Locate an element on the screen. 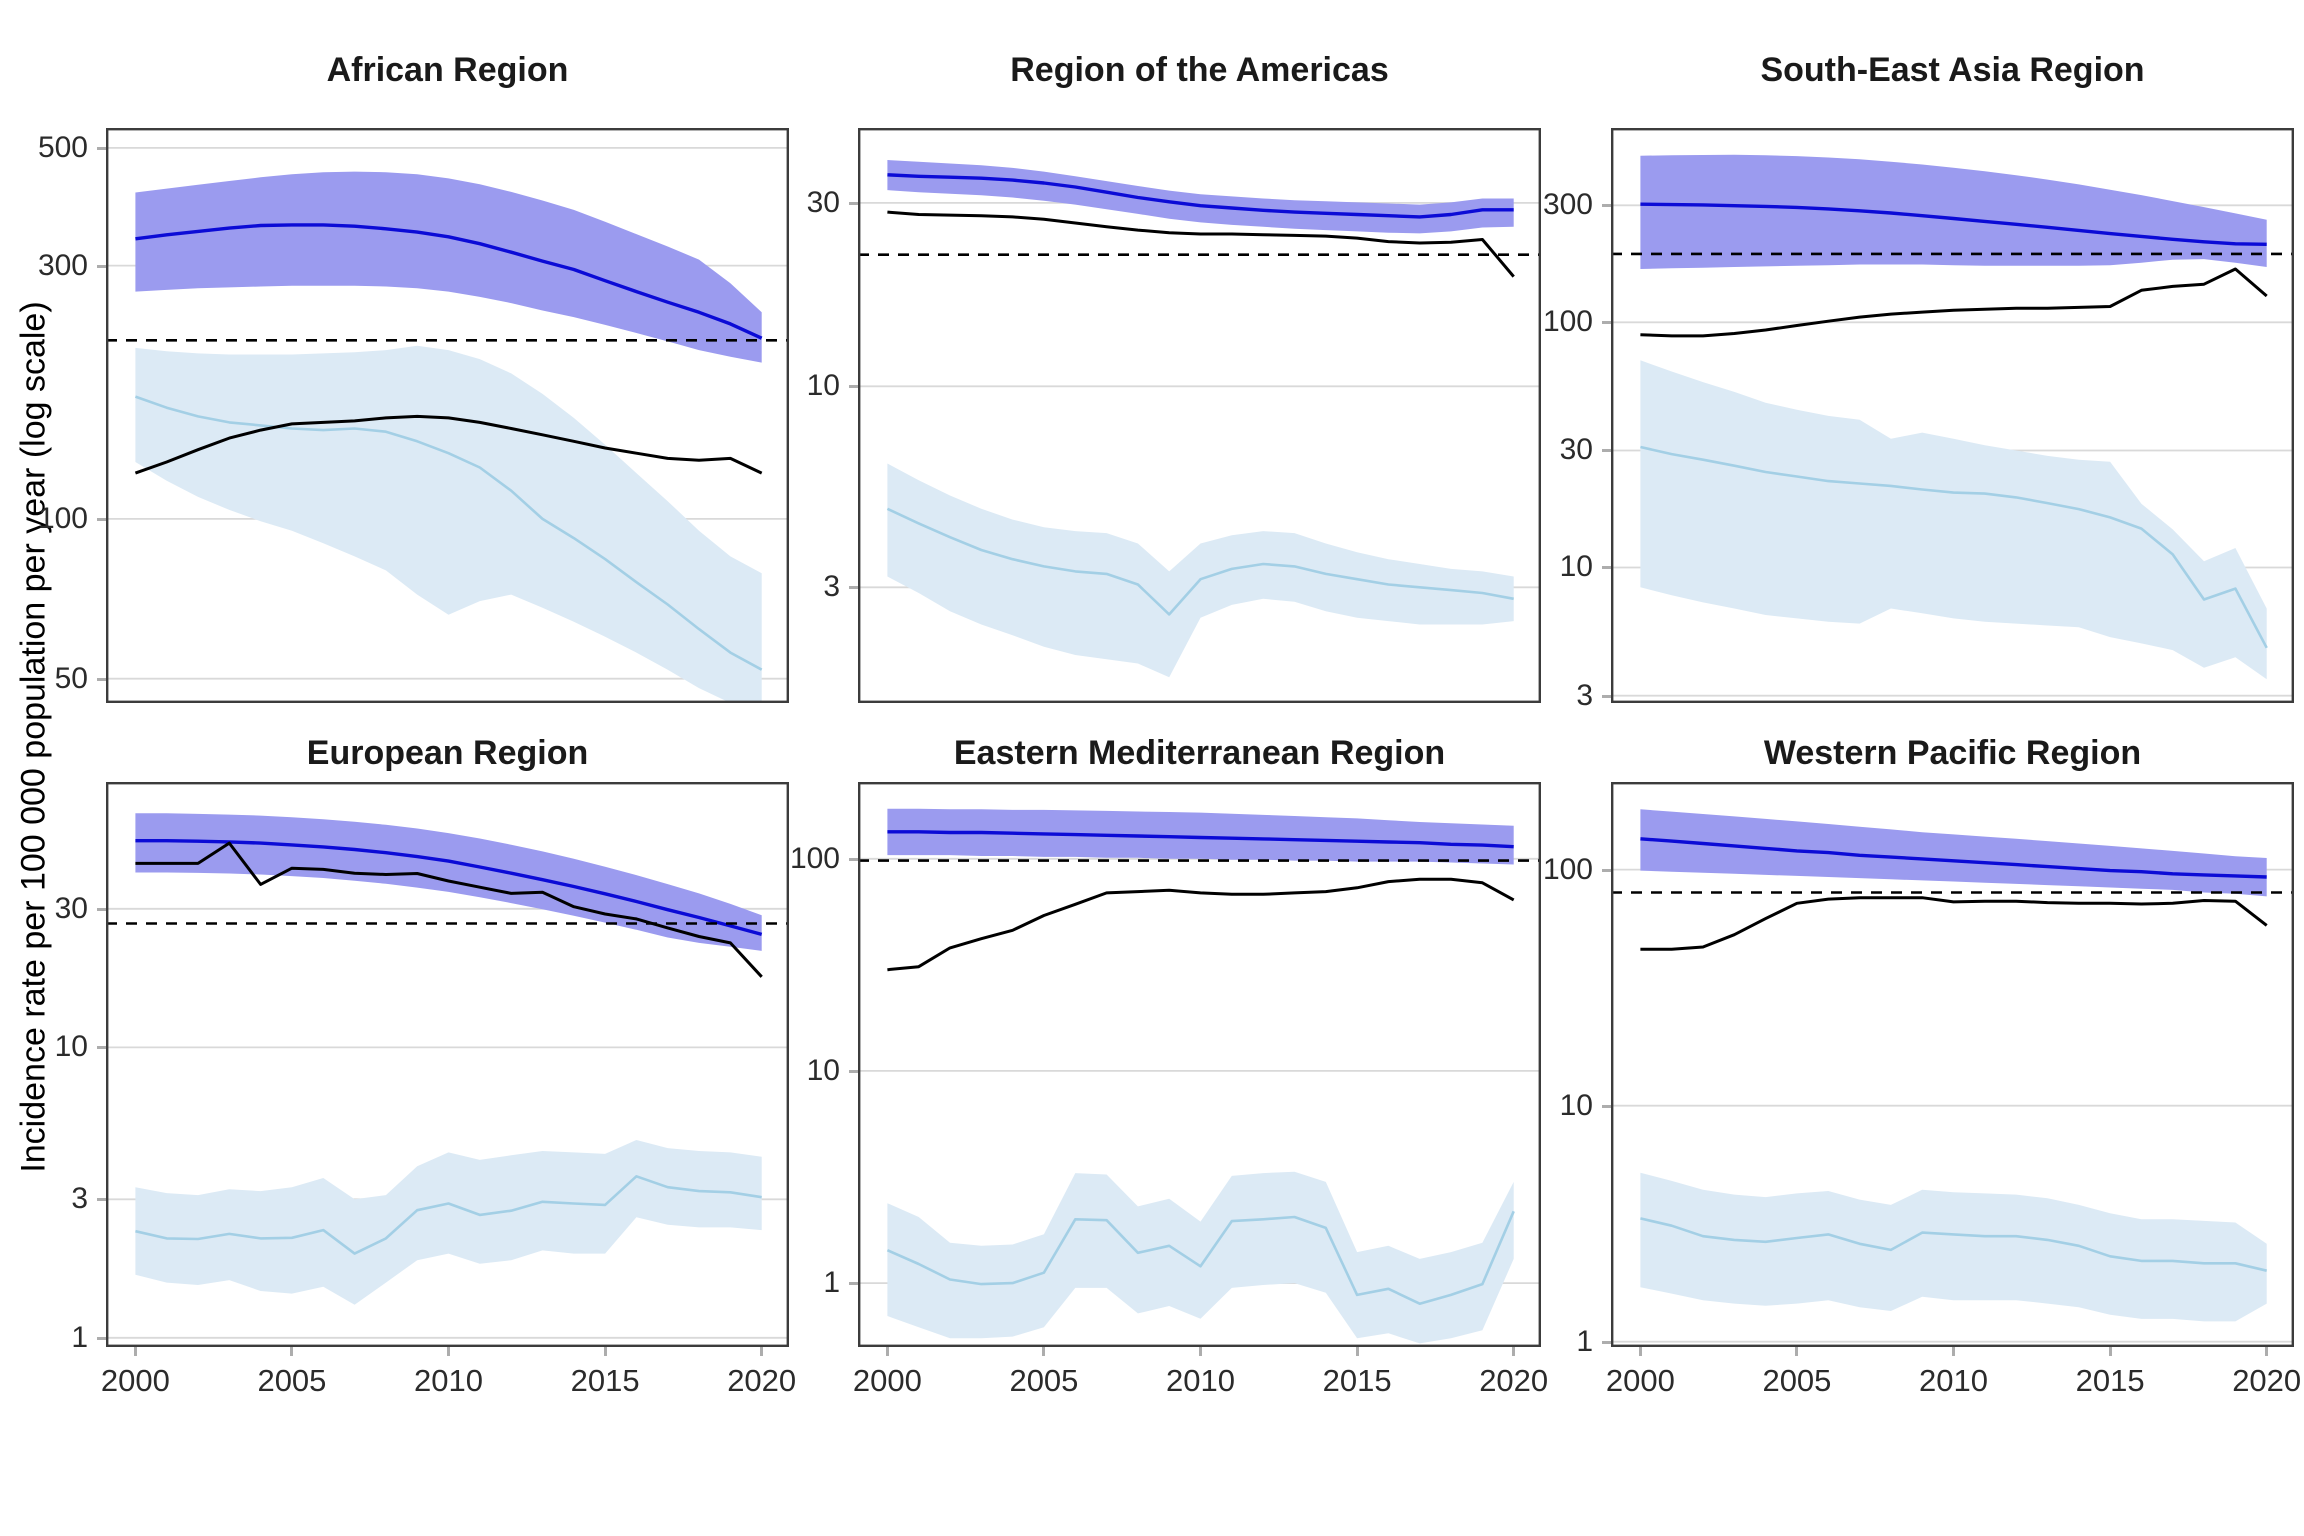 Image resolution: width=2304 pixels, height=1536 pixels. y-tick-label: 500 is located at coordinates (62, 147).